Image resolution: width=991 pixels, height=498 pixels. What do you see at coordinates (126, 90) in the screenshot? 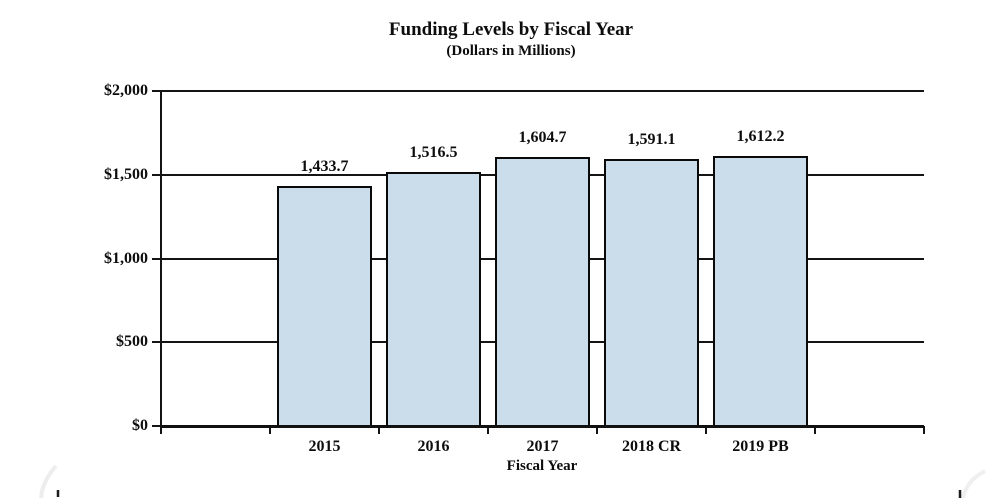
I see `y-tick-label: $2,000` at bounding box center [126, 90].